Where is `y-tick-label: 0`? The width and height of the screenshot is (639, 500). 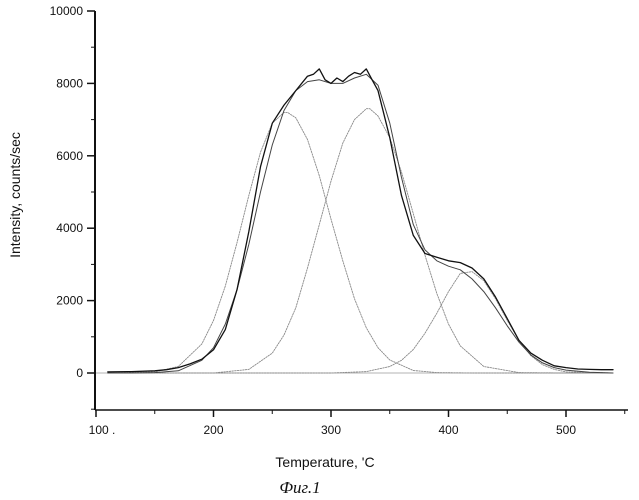
y-tick-label: 0 is located at coordinates (79, 373).